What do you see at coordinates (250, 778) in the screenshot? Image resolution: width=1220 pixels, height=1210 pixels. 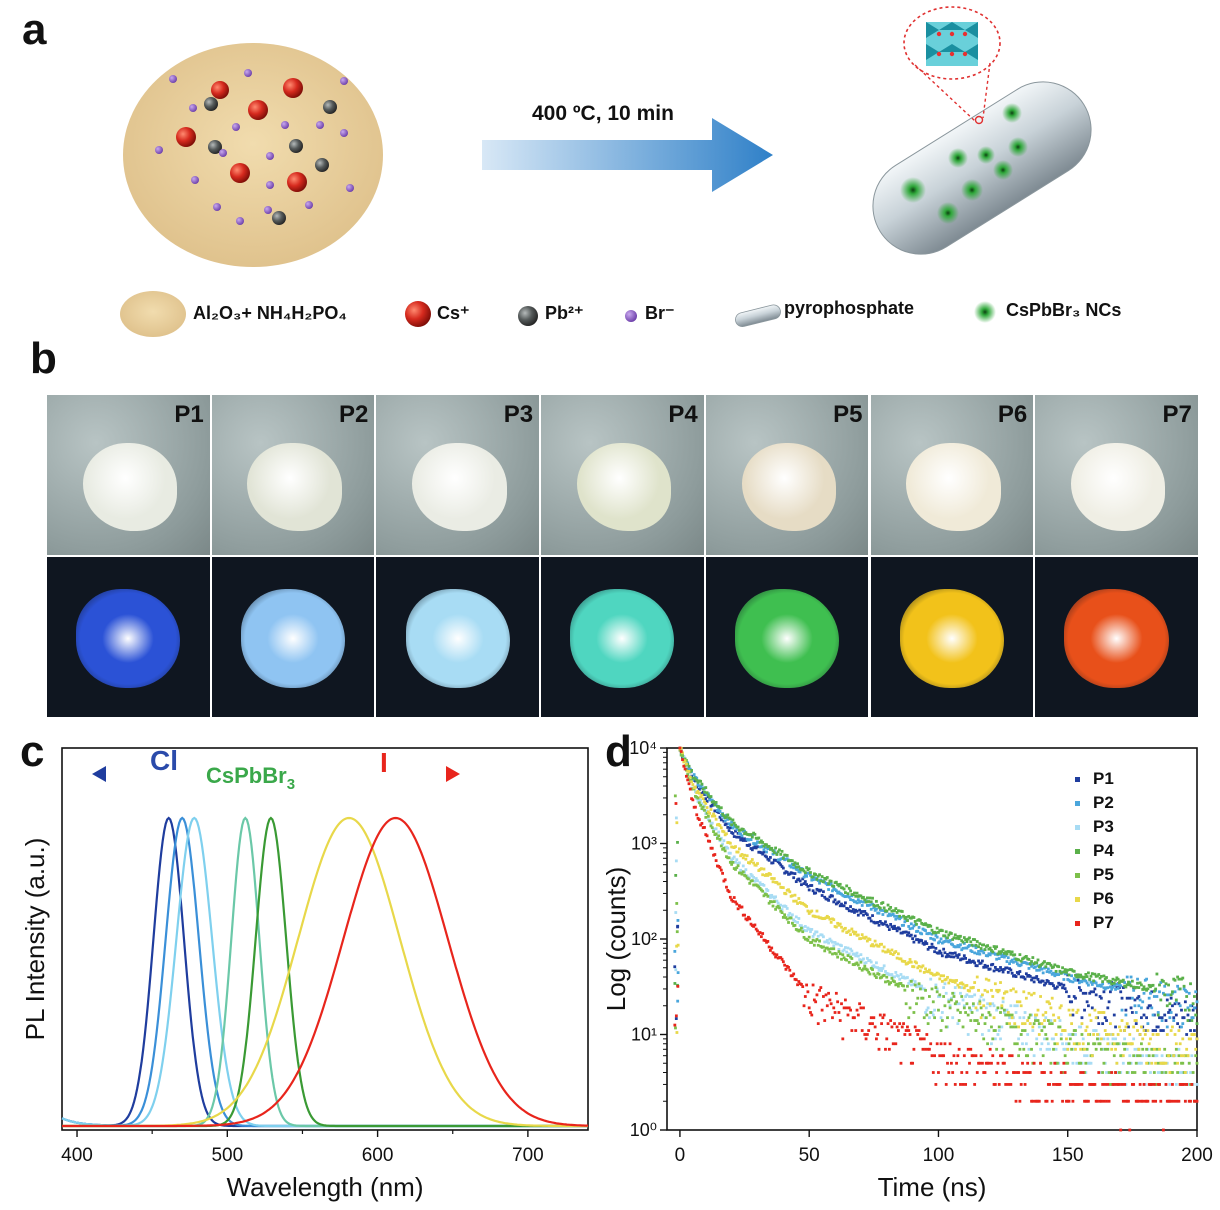 I see `cspbbr3-annotation: CsPbBr3` at bounding box center [250, 778].